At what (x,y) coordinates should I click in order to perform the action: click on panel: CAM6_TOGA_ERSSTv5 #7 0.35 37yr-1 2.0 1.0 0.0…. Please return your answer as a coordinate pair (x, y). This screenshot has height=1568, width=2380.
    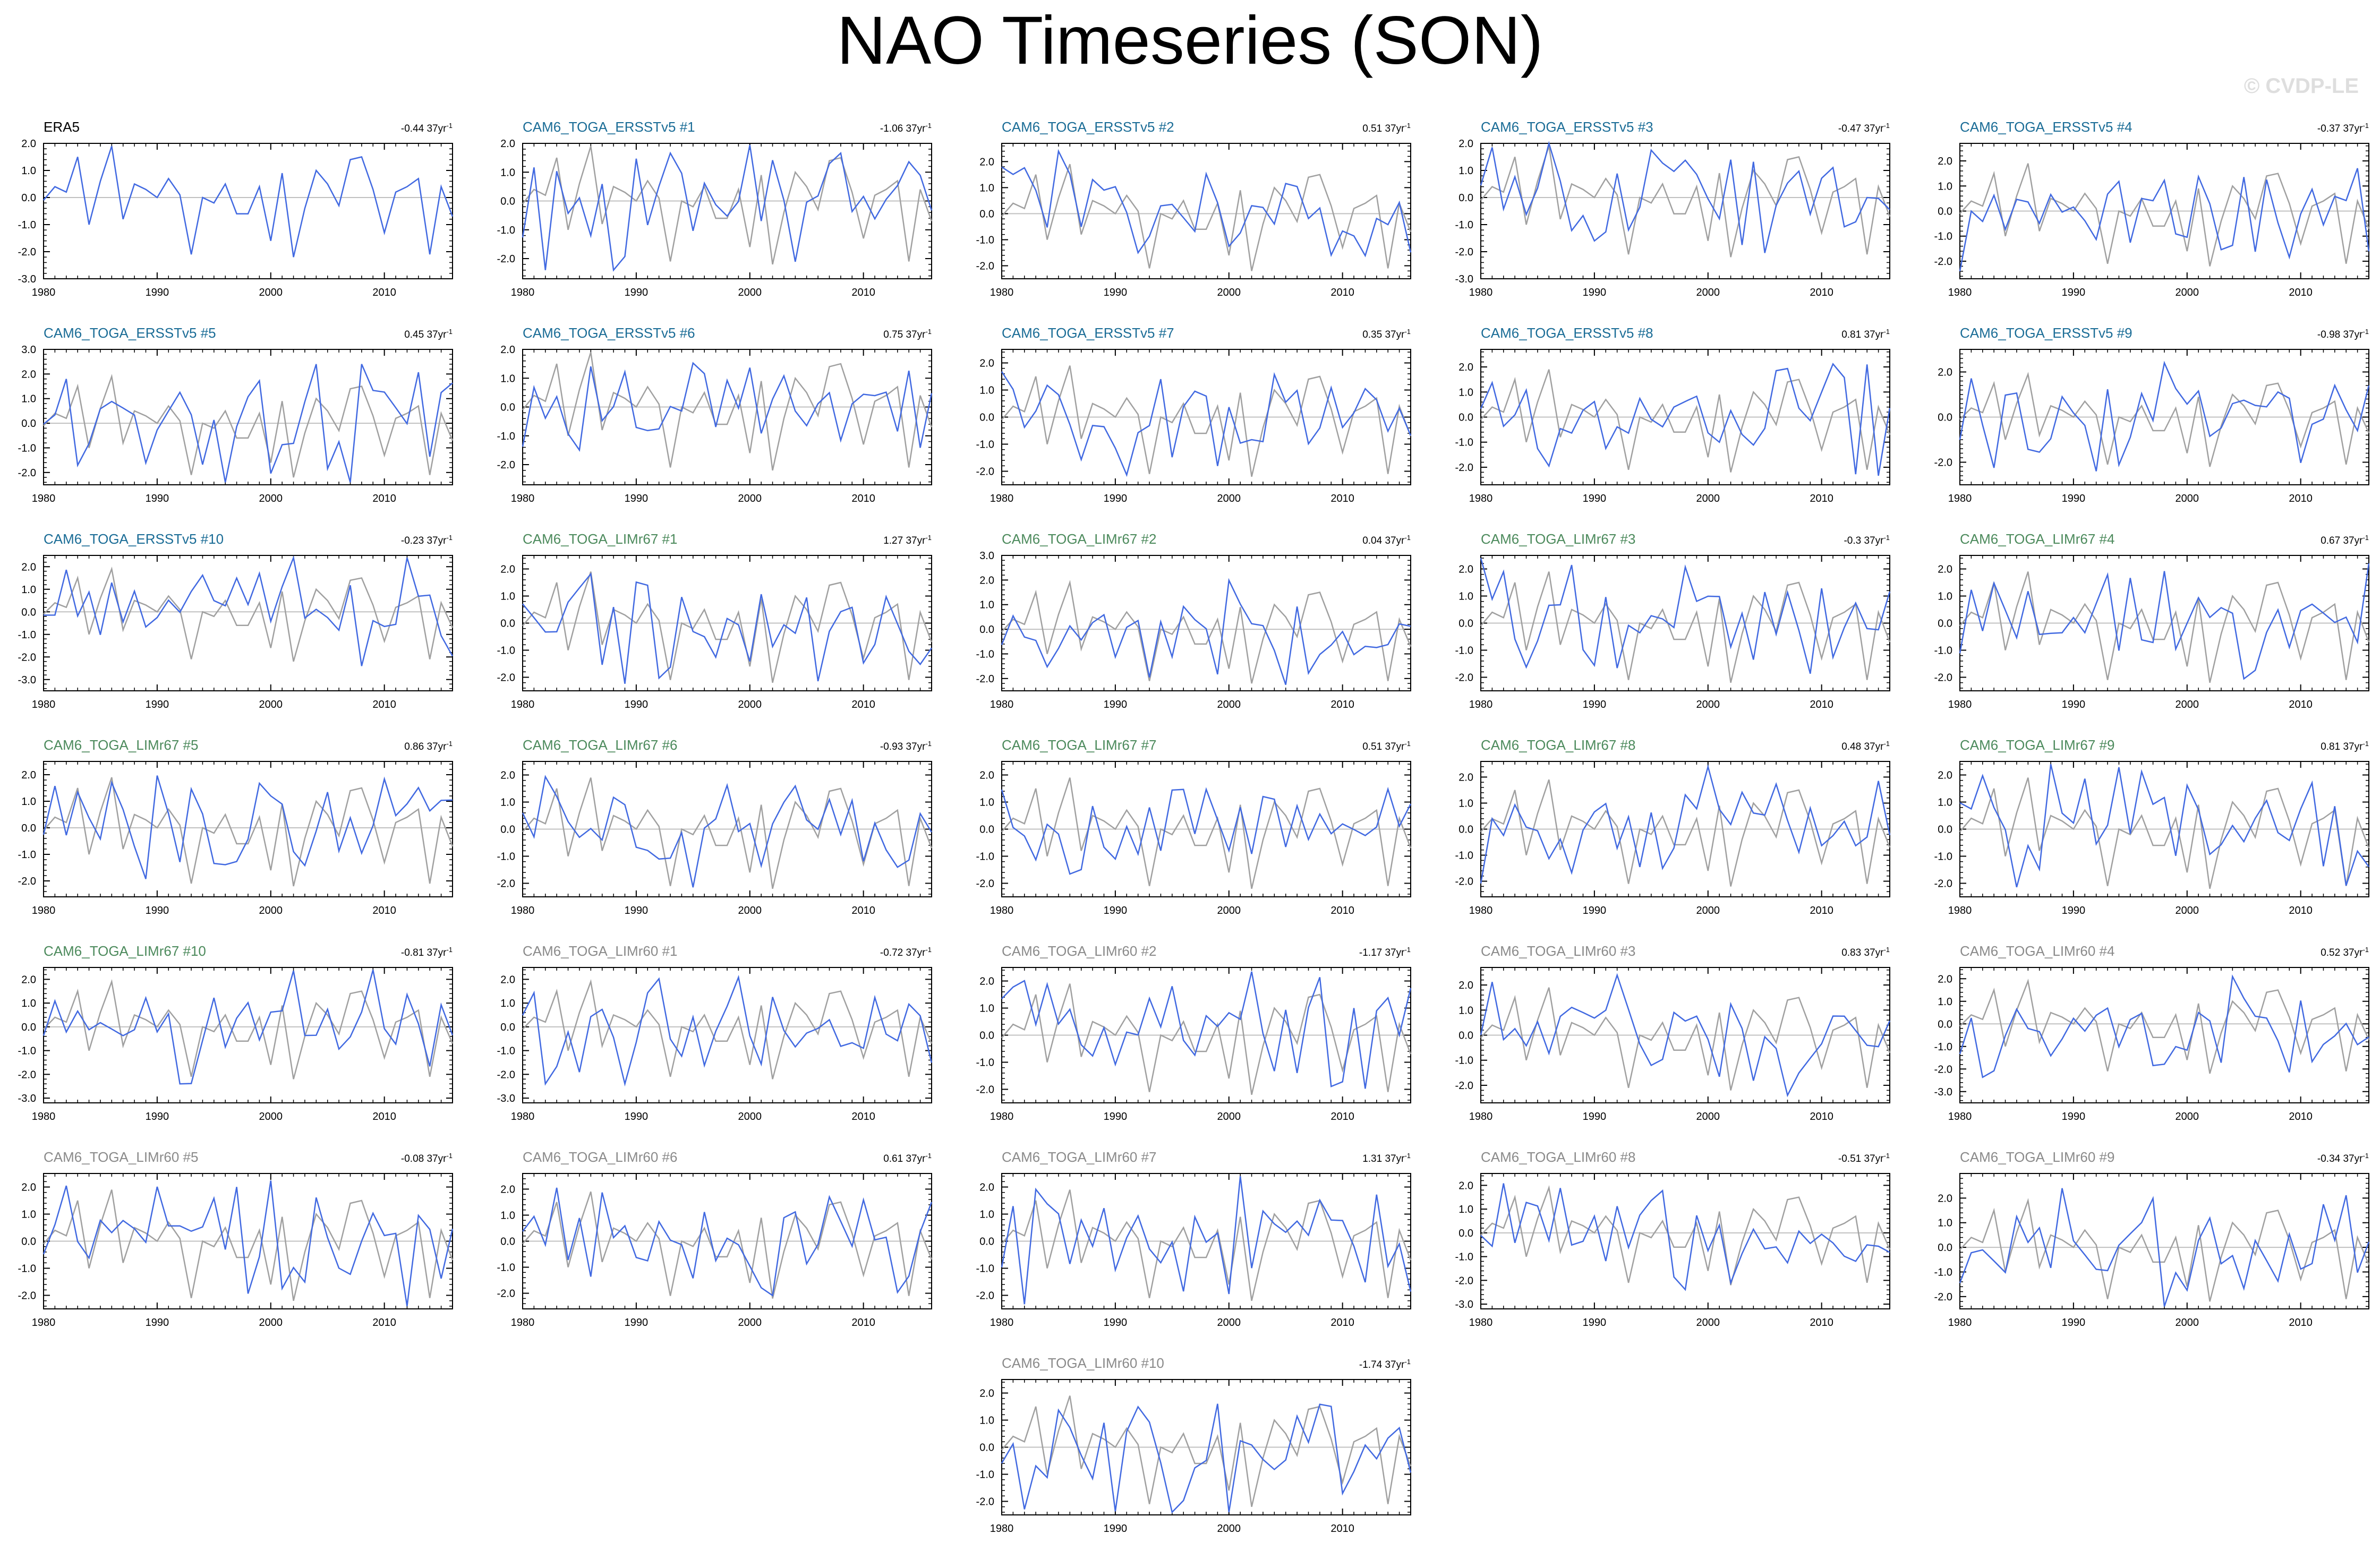
    Looking at the image, I should click on (1194, 414).